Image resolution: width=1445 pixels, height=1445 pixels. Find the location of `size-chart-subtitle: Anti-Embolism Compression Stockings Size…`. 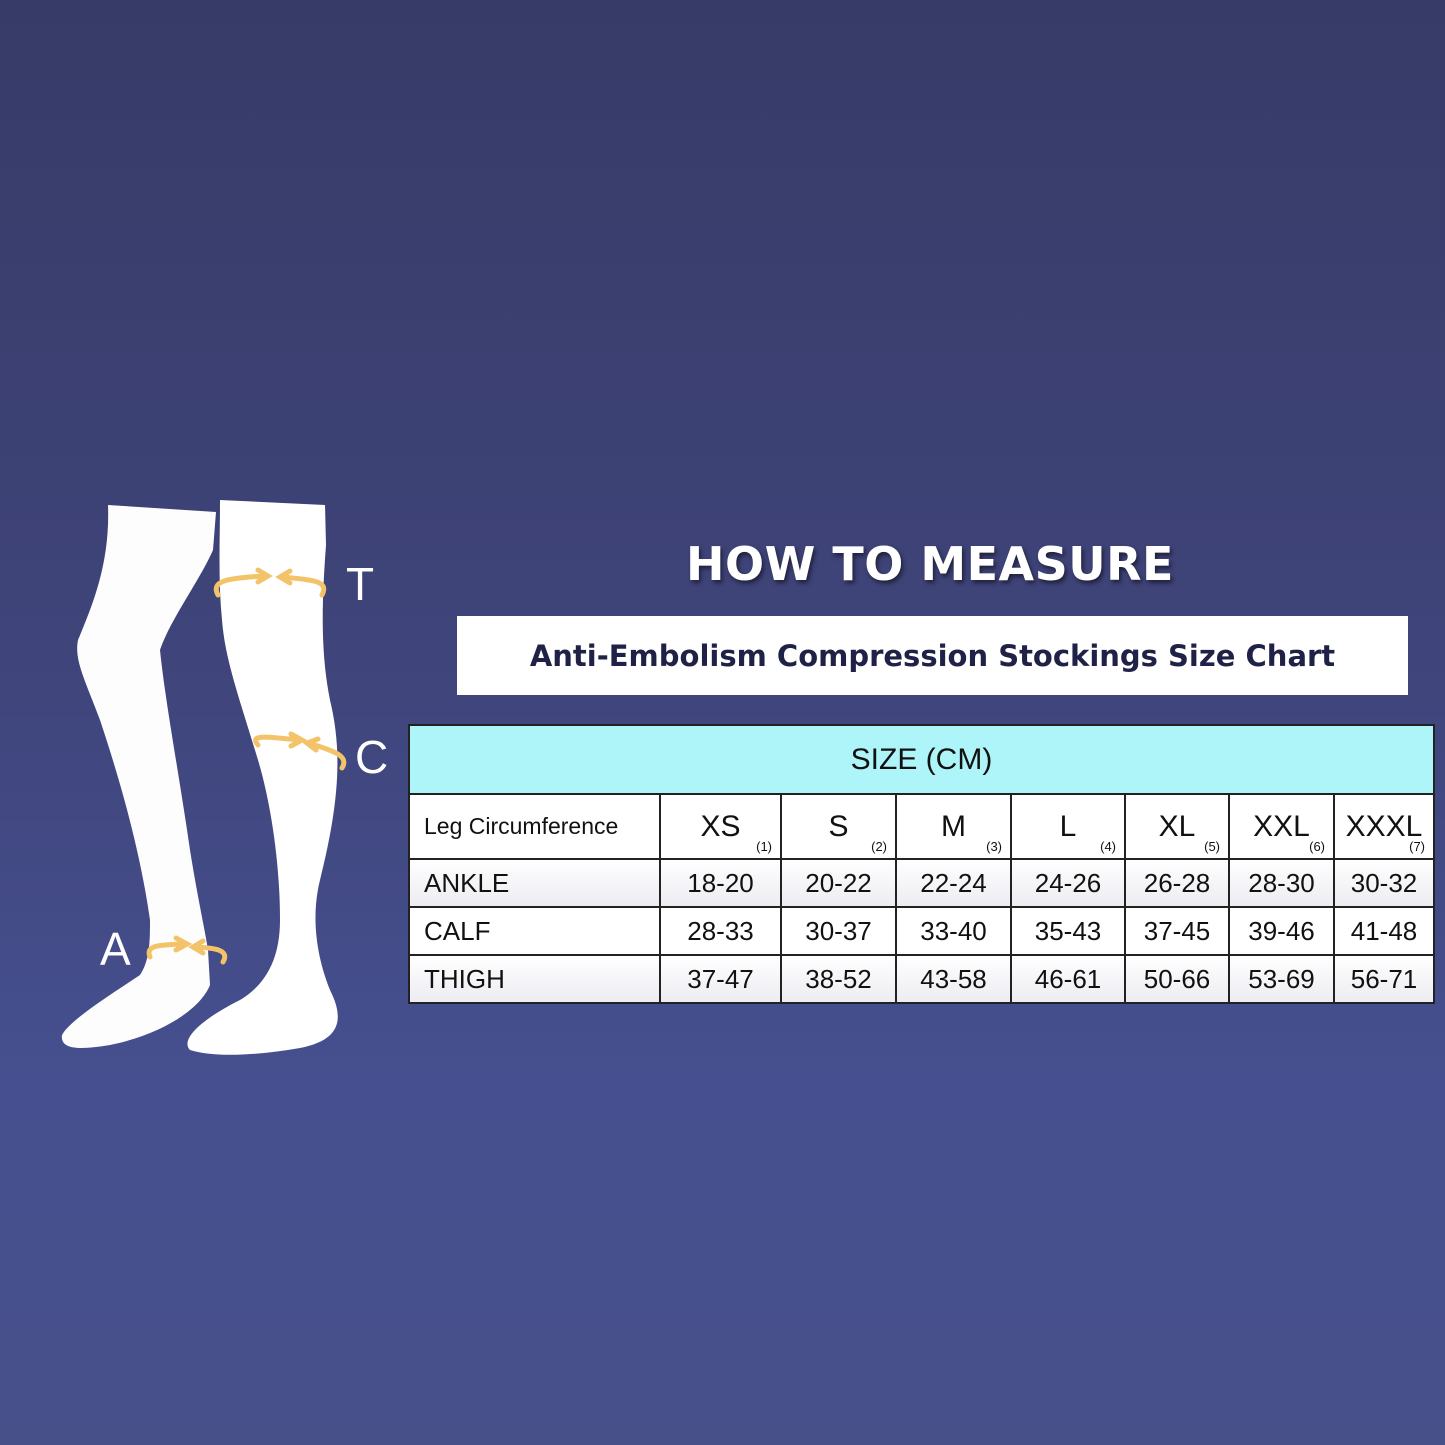

size-chart-subtitle: Anti-Embolism Compression Stockings Size… is located at coordinates (932, 655).